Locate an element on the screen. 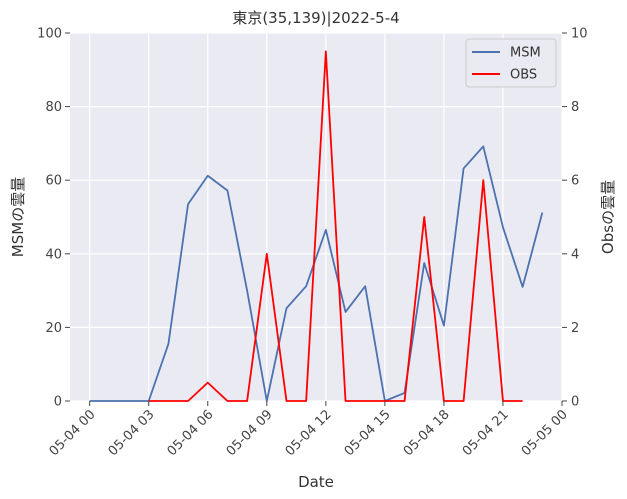  legend: MSM OBS is located at coordinates (511, 63).